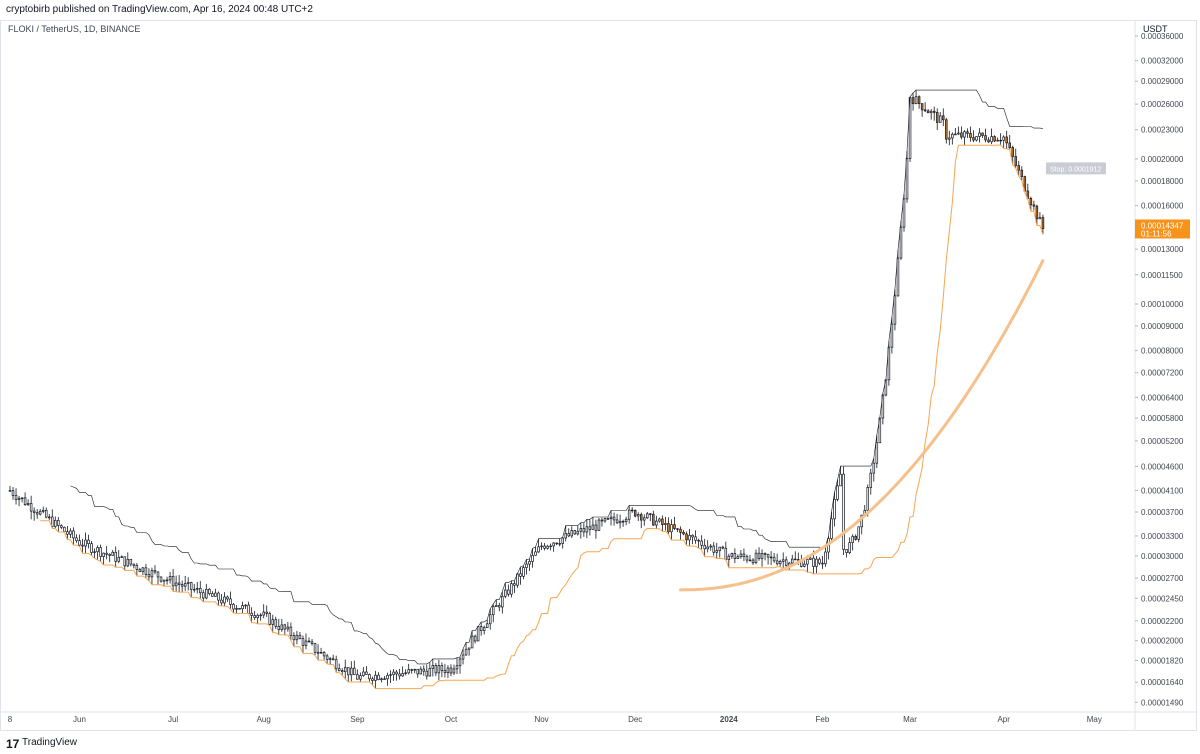 Image resolution: width=1200 pixels, height=754 pixels. Describe the element at coordinates (1094, 719) in the screenshot. I see `x-tick-label: May` at that location.